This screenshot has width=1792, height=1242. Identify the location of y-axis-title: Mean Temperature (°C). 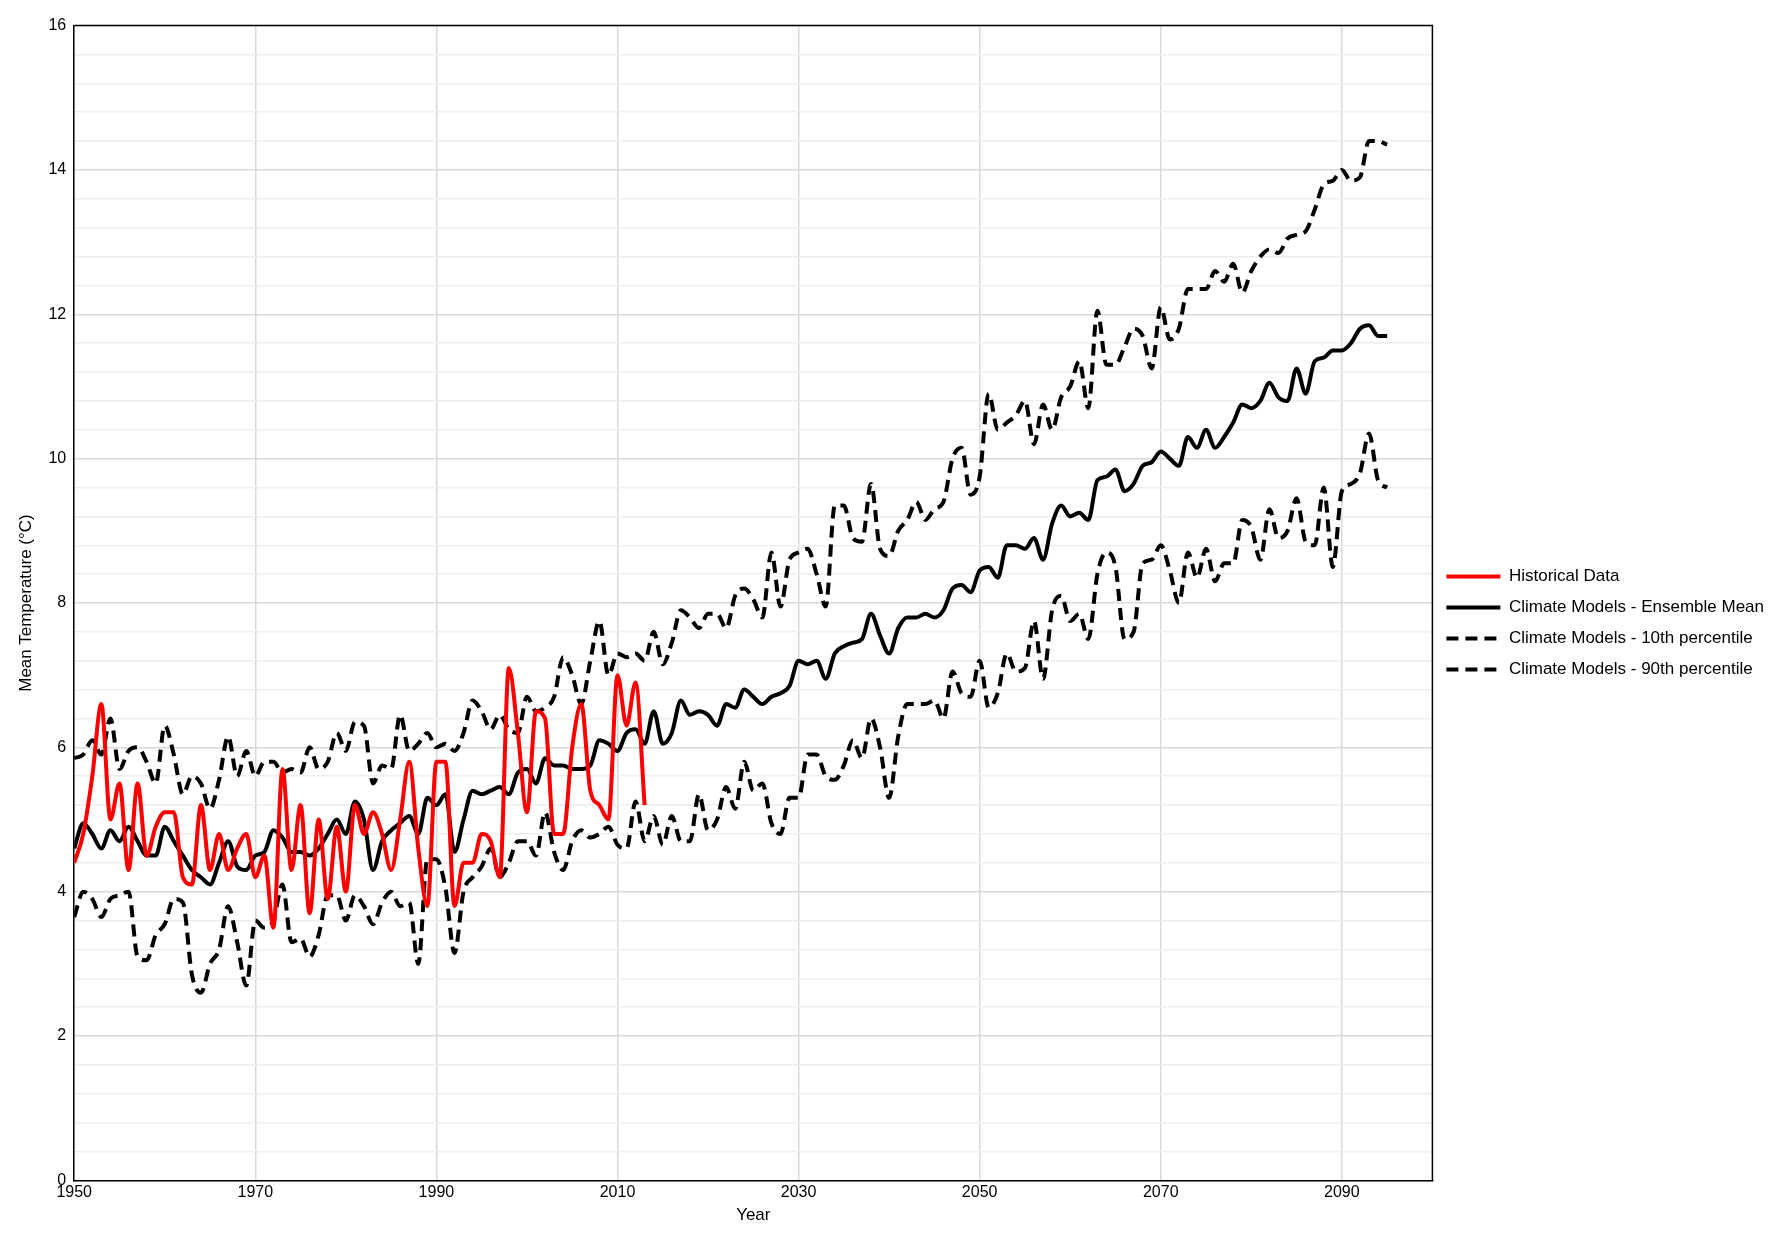
(25, 603).